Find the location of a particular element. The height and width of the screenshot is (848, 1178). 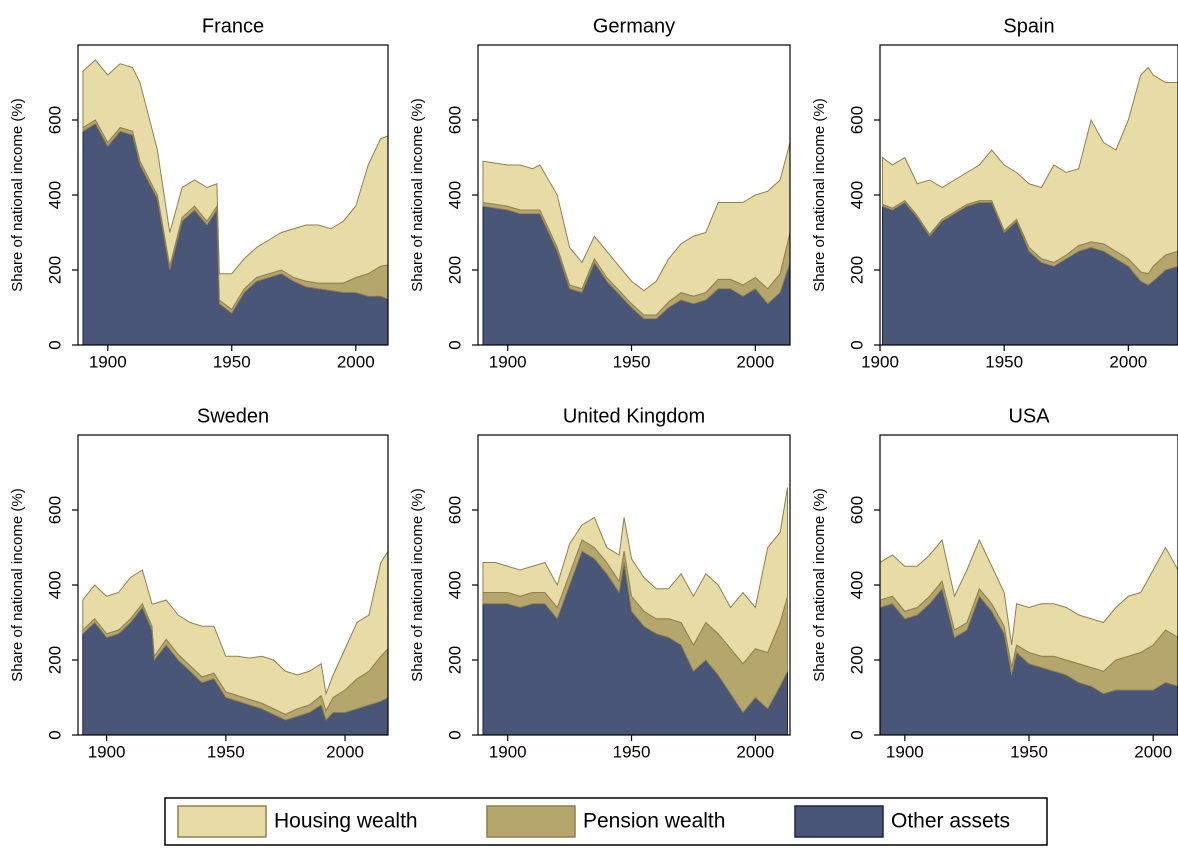

legend-label: Other assets is located at coordinates (950, 821).